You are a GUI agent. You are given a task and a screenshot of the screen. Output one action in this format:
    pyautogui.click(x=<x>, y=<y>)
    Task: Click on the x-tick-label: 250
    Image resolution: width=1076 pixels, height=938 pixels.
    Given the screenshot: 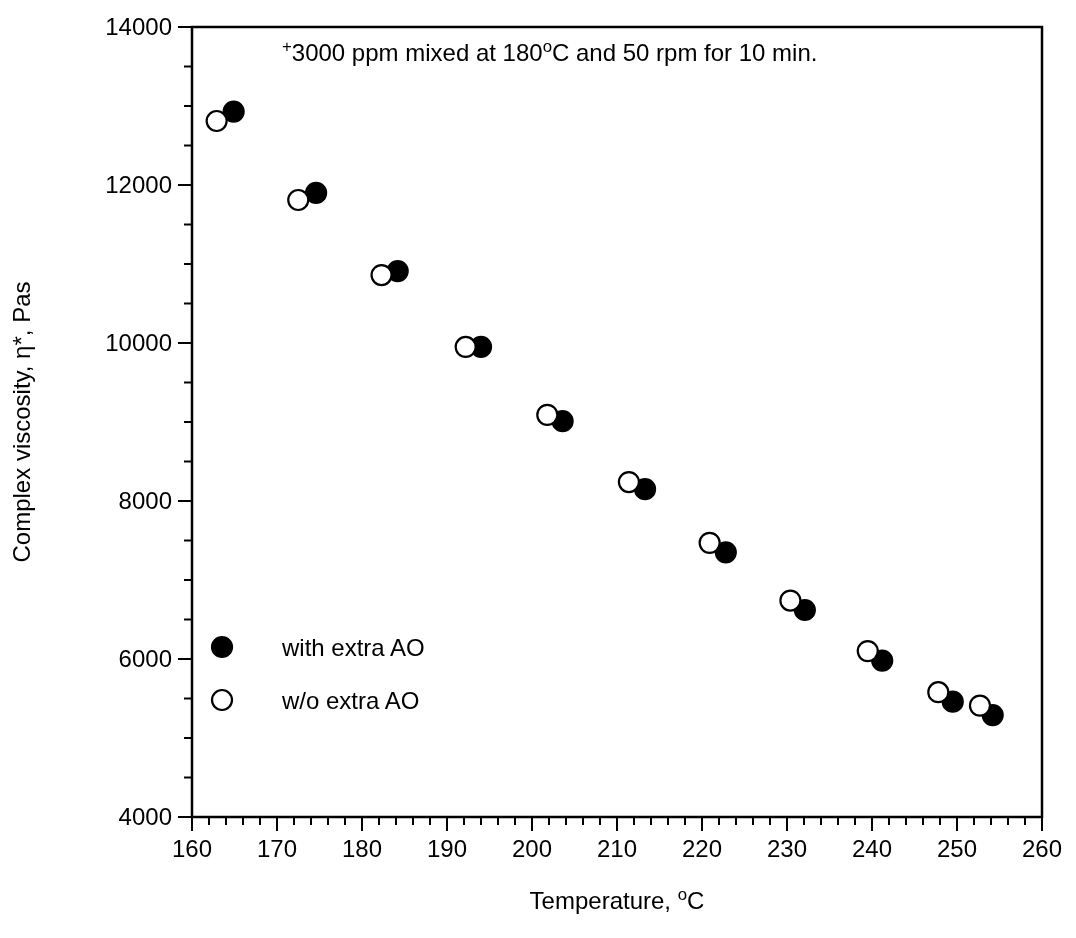 What is the action you would take?
    pyautogui.click(x=957, y=848)
    